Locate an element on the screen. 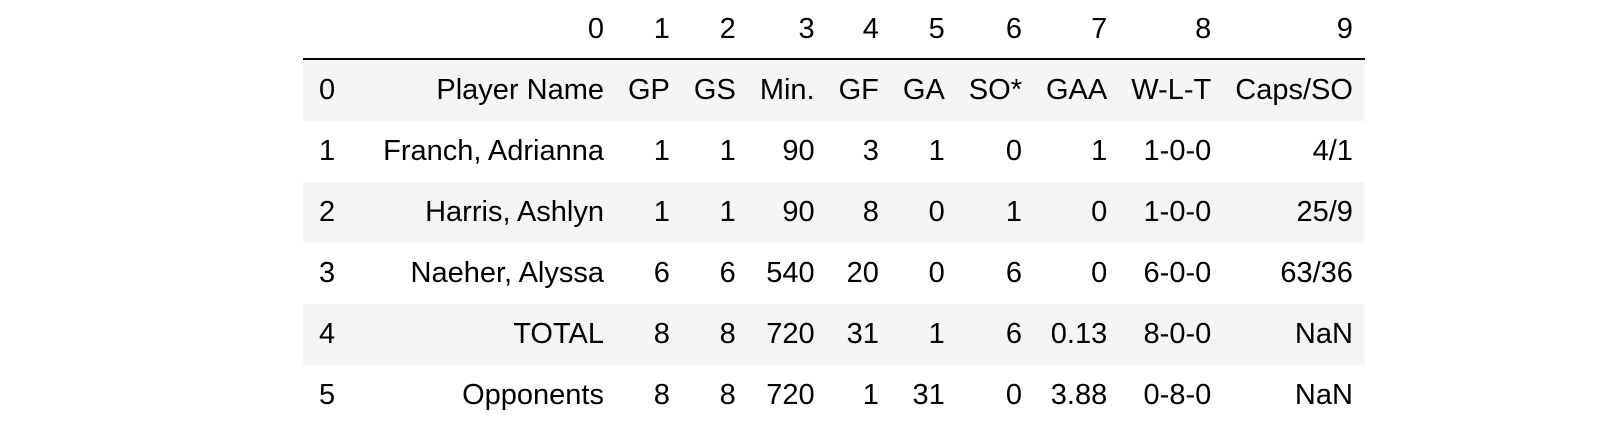 The image size is (1620, 427). table-cell: 6-0-0 is located at coordinates (1171, 273).